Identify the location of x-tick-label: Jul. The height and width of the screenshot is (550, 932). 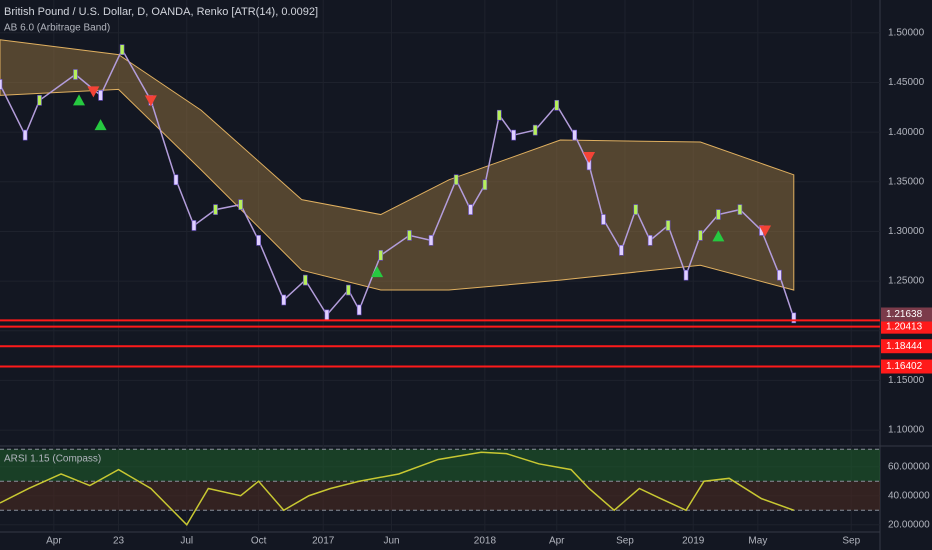
(186, 541).